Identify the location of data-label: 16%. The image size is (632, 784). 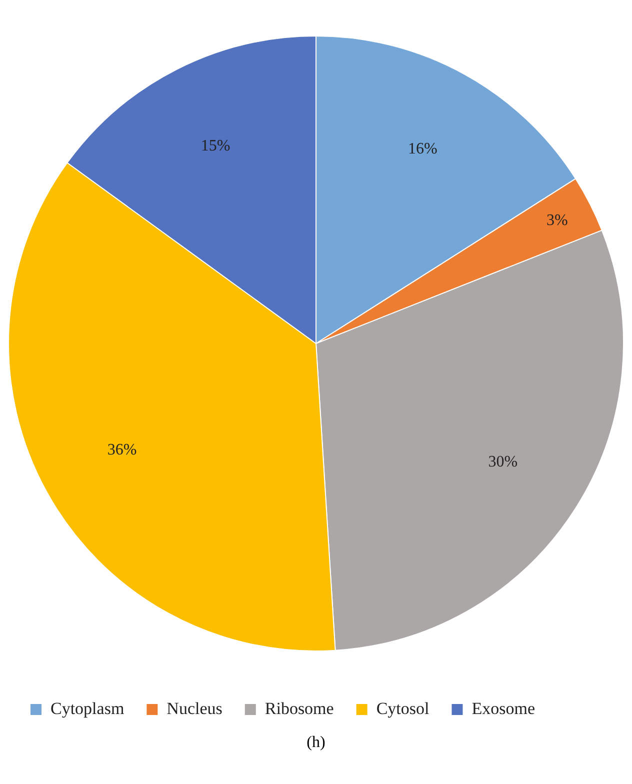
(423, 149).